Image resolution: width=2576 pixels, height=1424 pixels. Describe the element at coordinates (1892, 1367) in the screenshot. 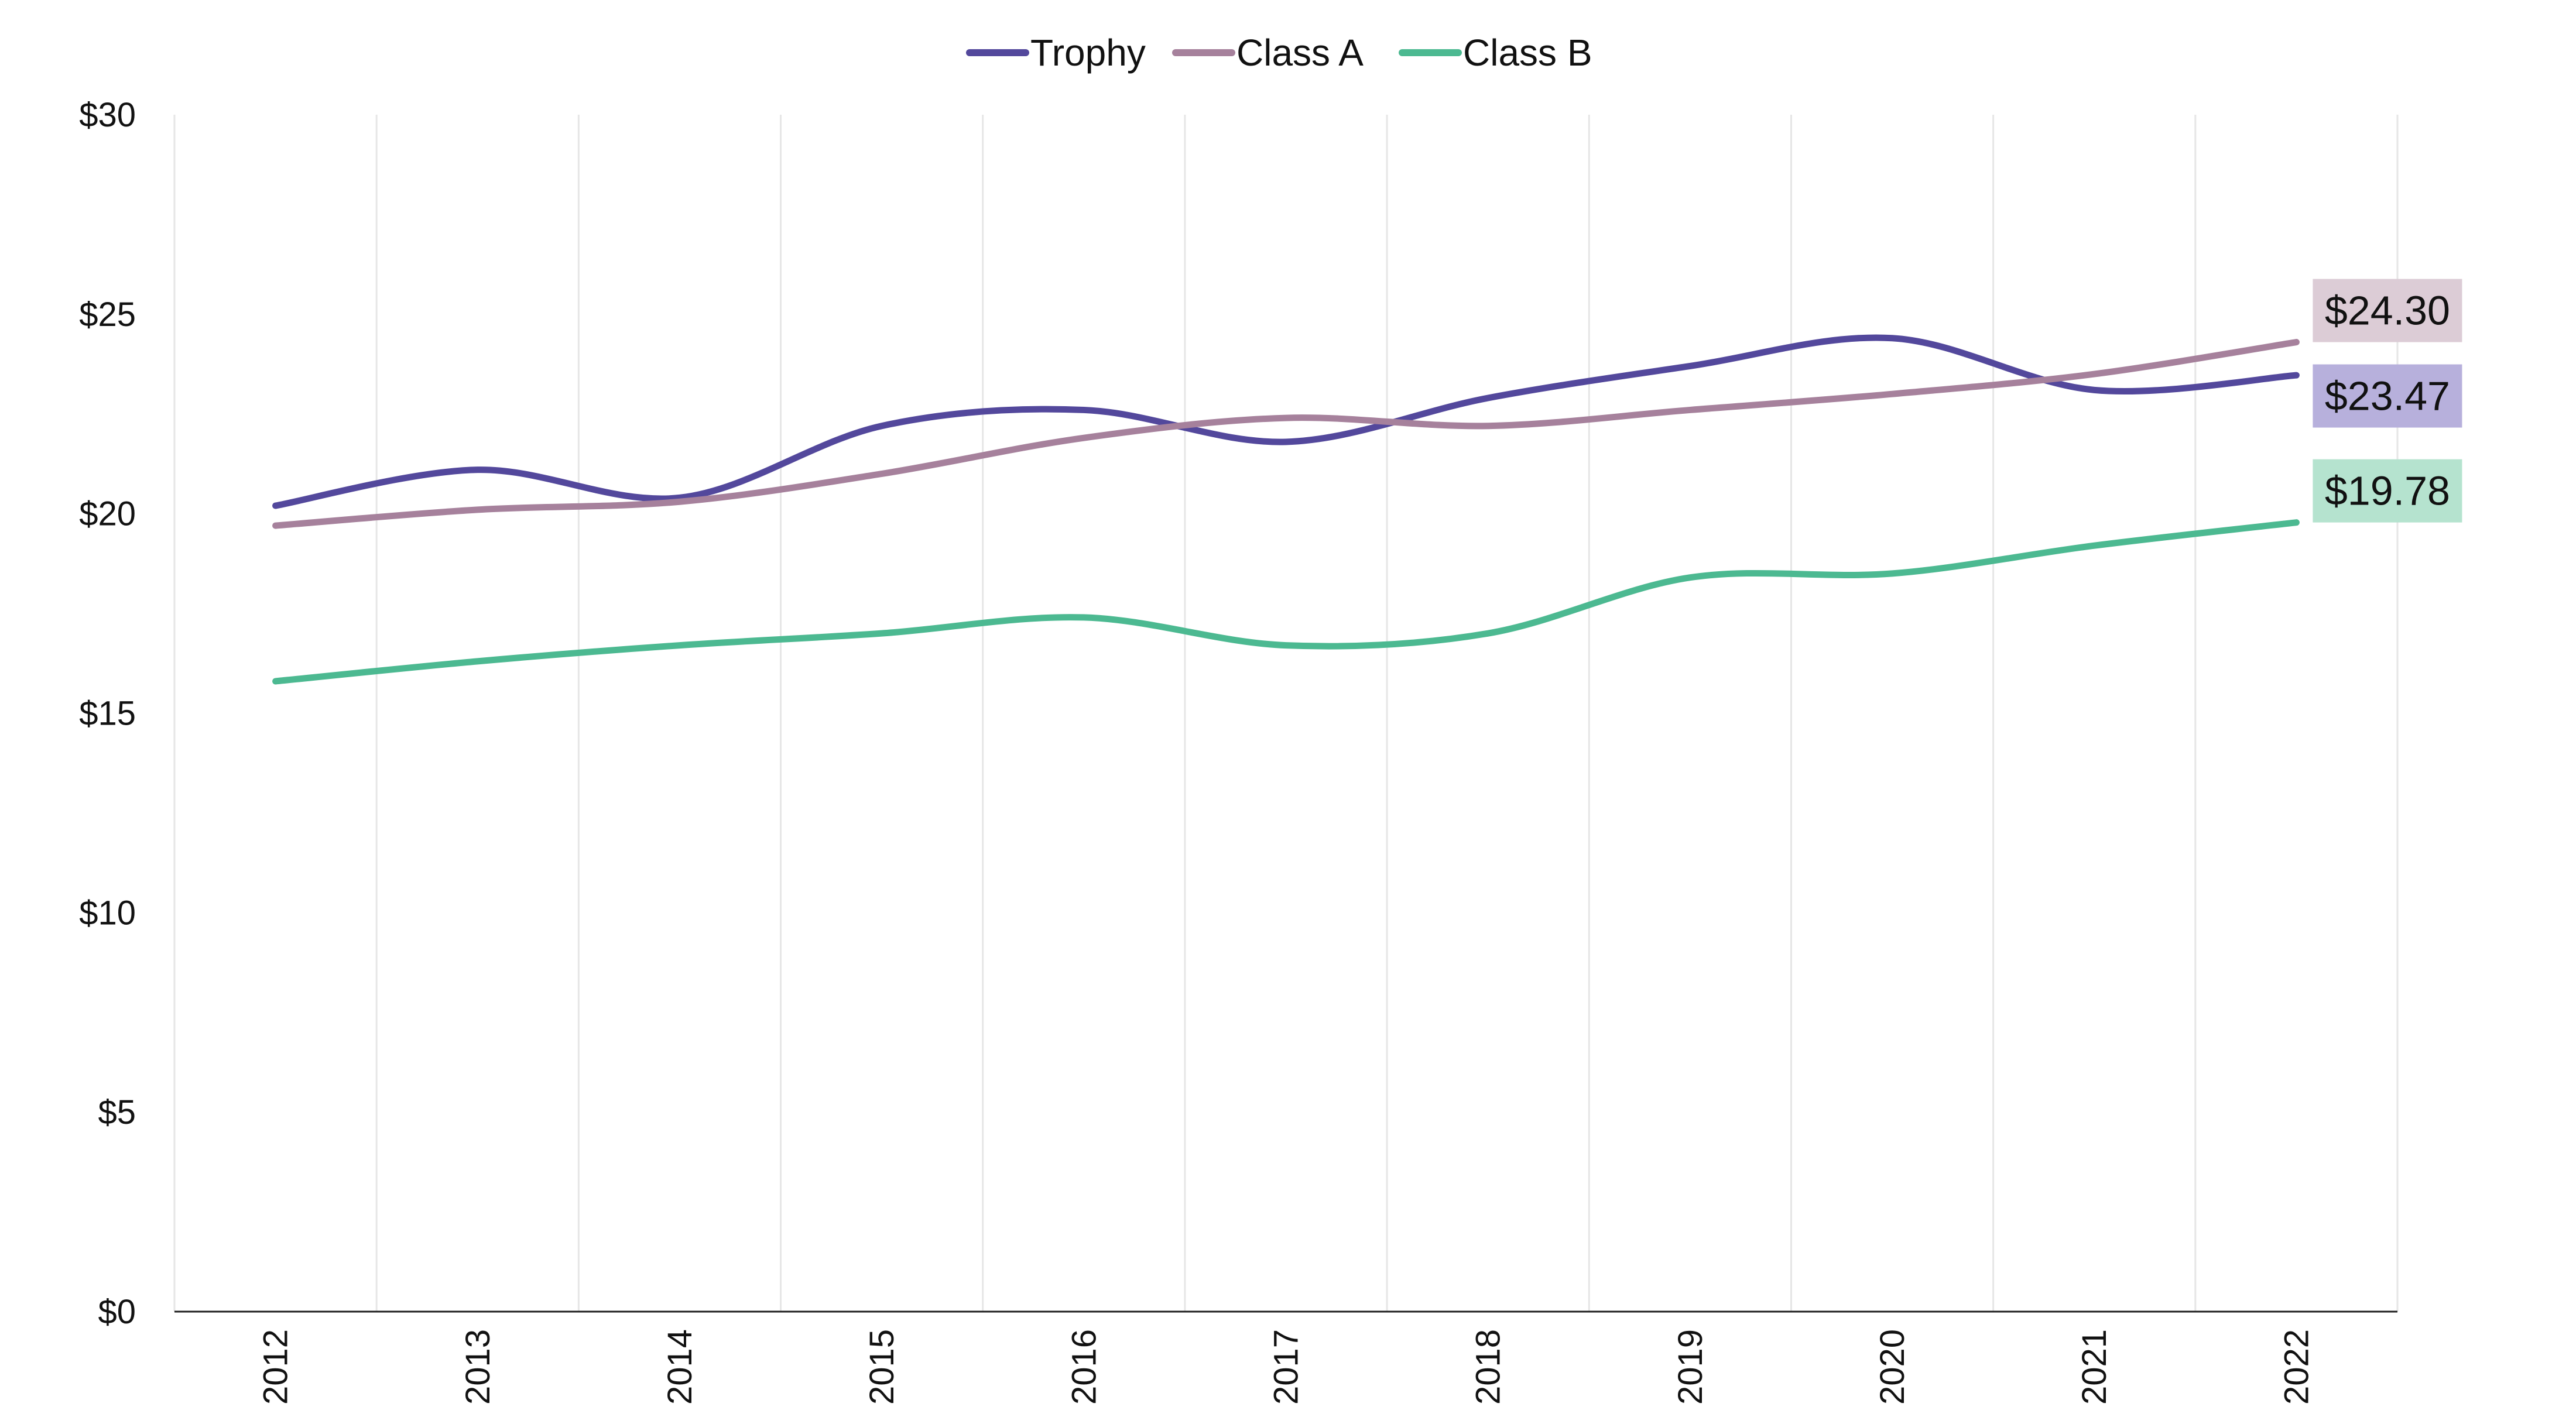

I see `x-tick-label: 2020` at that location.